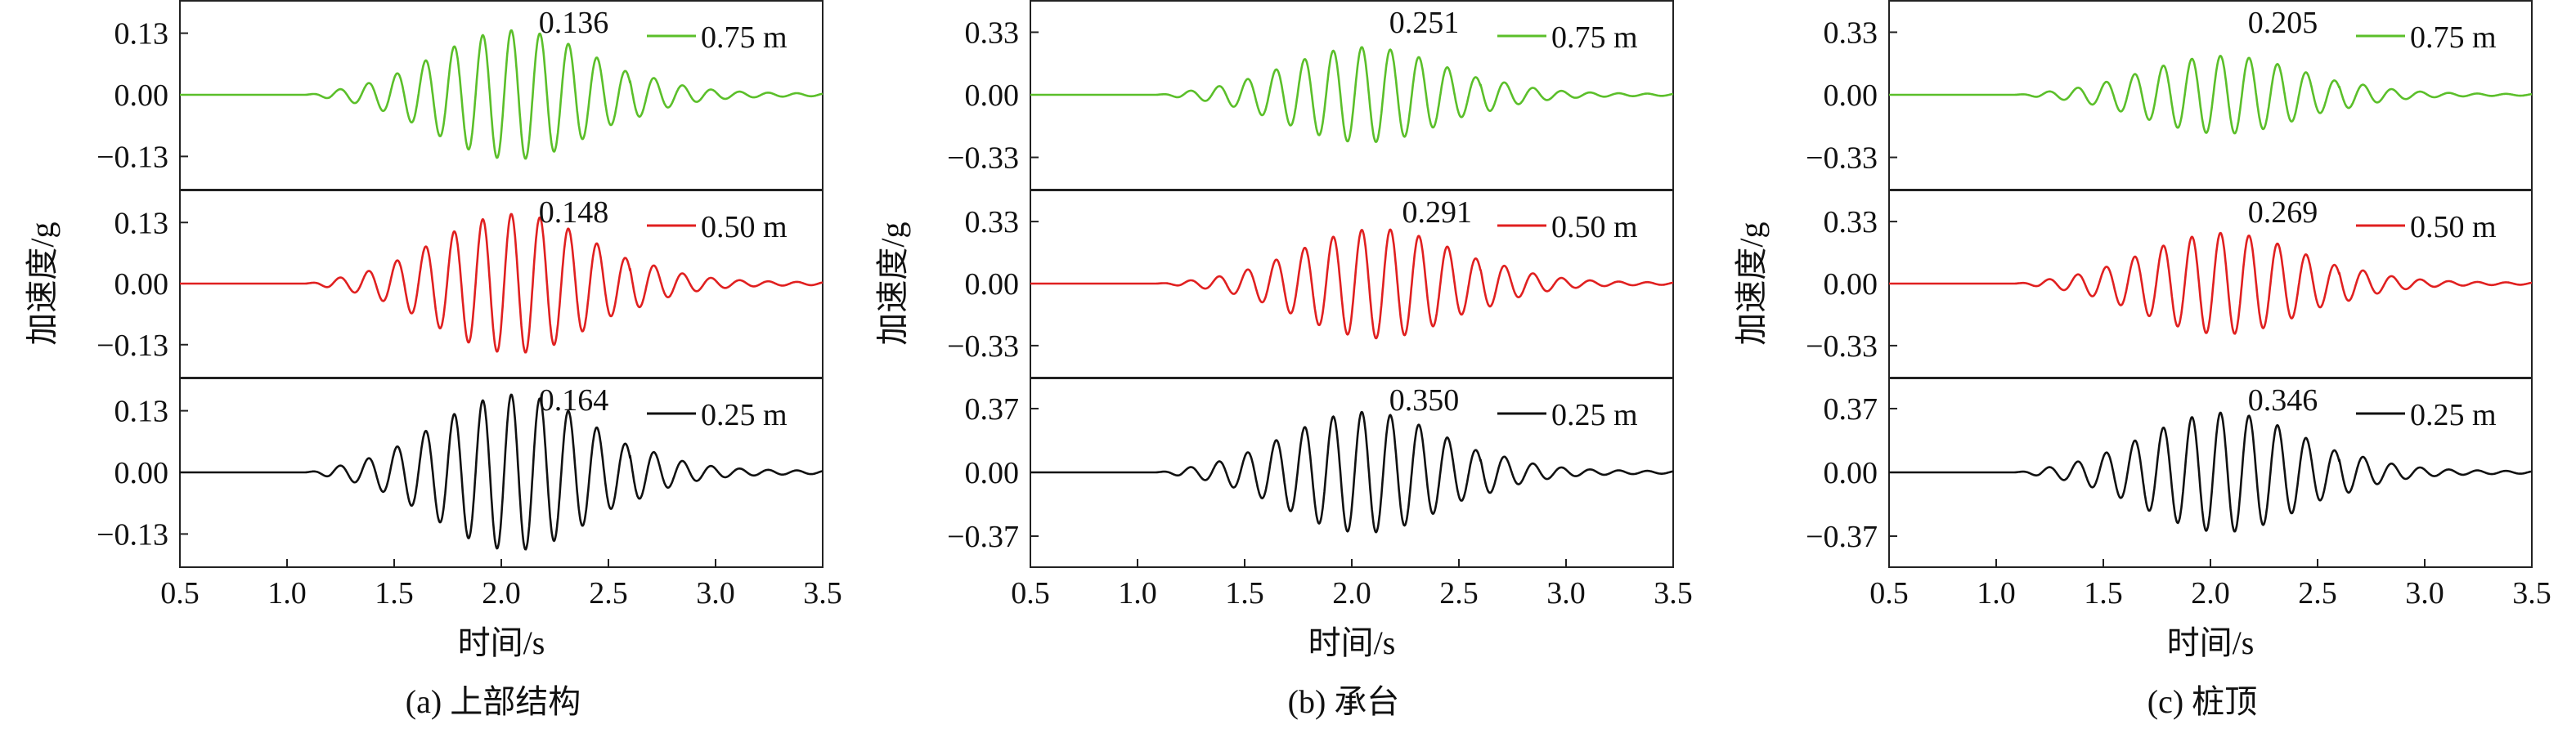 The image size is (2576, 729). Describe the element at coordinates (574, 212) in the screenshot. I see `peak-value-label: 0.148` at that location.